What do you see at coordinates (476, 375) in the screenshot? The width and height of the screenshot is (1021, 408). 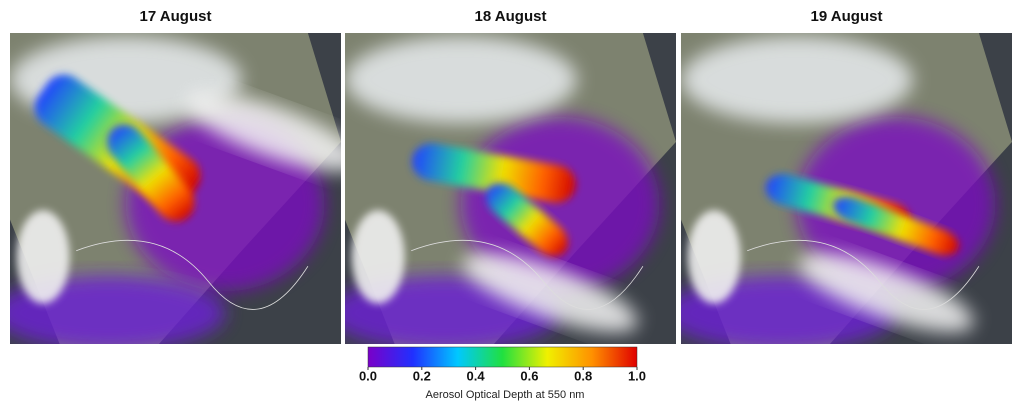 I see `colorbar-tick-label: 0.4` at bounding box center [476, 375].